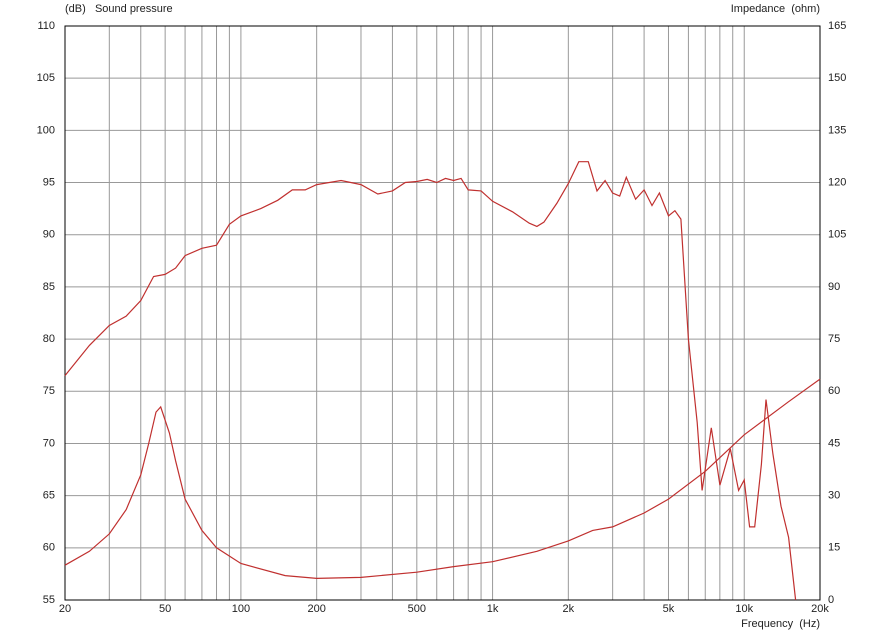 The width and height of the screenshot is (885, 633). Describe the element at coordinates (837, 26) in the screenshot. I see `y2-tick-label: 165` at that location.